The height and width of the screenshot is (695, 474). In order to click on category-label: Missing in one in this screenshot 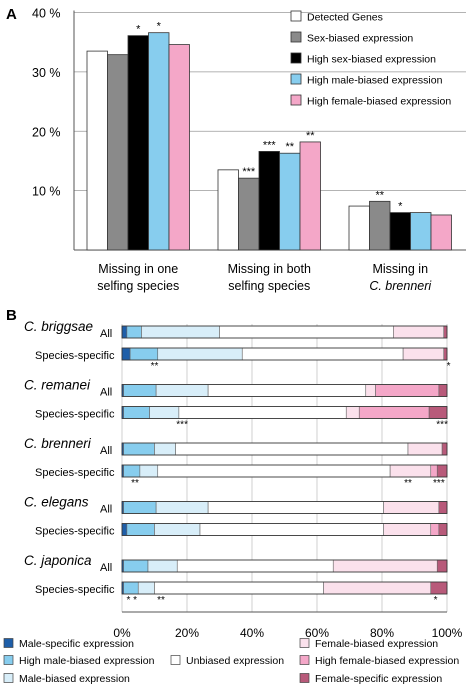, I will do `click(138, 269)`.